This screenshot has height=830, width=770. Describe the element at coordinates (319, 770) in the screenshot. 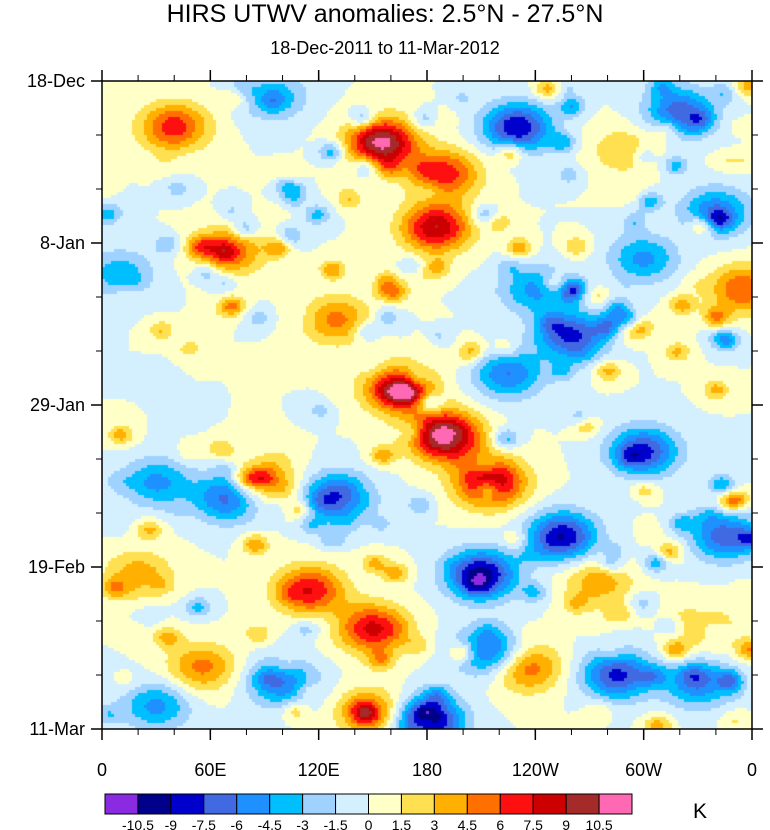

I see `x-tick-label: 120E` at that location.